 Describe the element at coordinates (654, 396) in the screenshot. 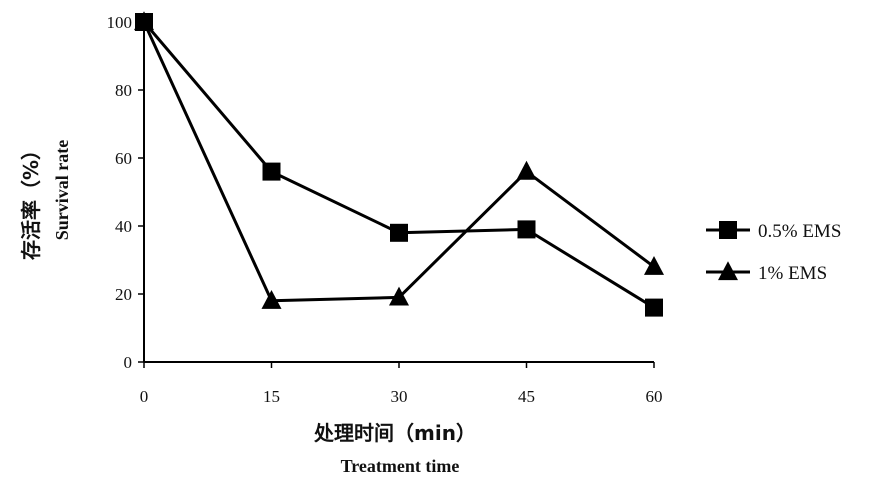

I see `x-tick-label: 60` at that location.